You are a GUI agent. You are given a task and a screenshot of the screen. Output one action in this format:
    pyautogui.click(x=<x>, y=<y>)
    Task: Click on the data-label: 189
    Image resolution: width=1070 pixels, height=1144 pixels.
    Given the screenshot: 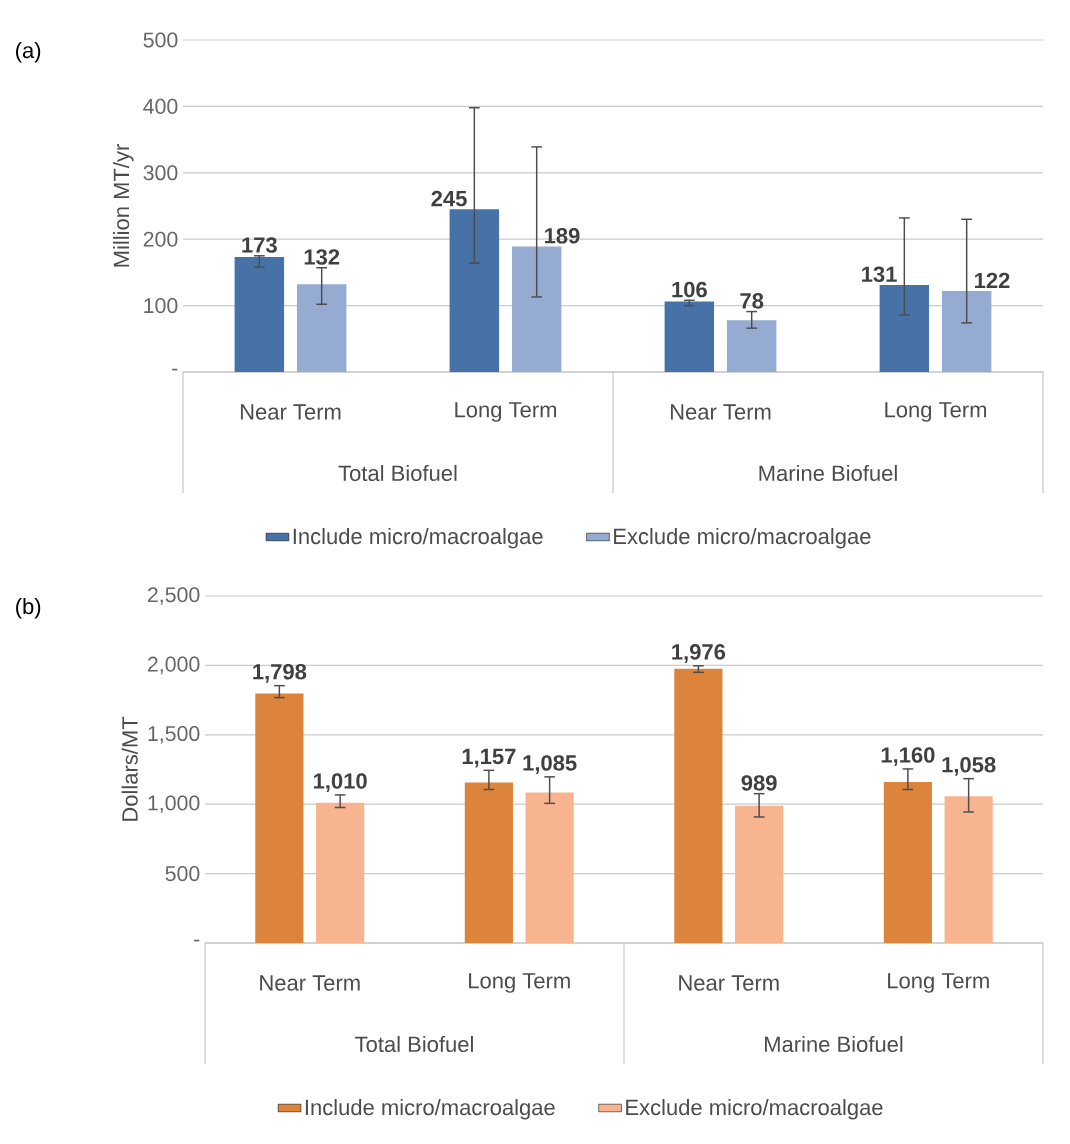 What is the action you would take?
    pyautogui.click(x=562, y=235)
    